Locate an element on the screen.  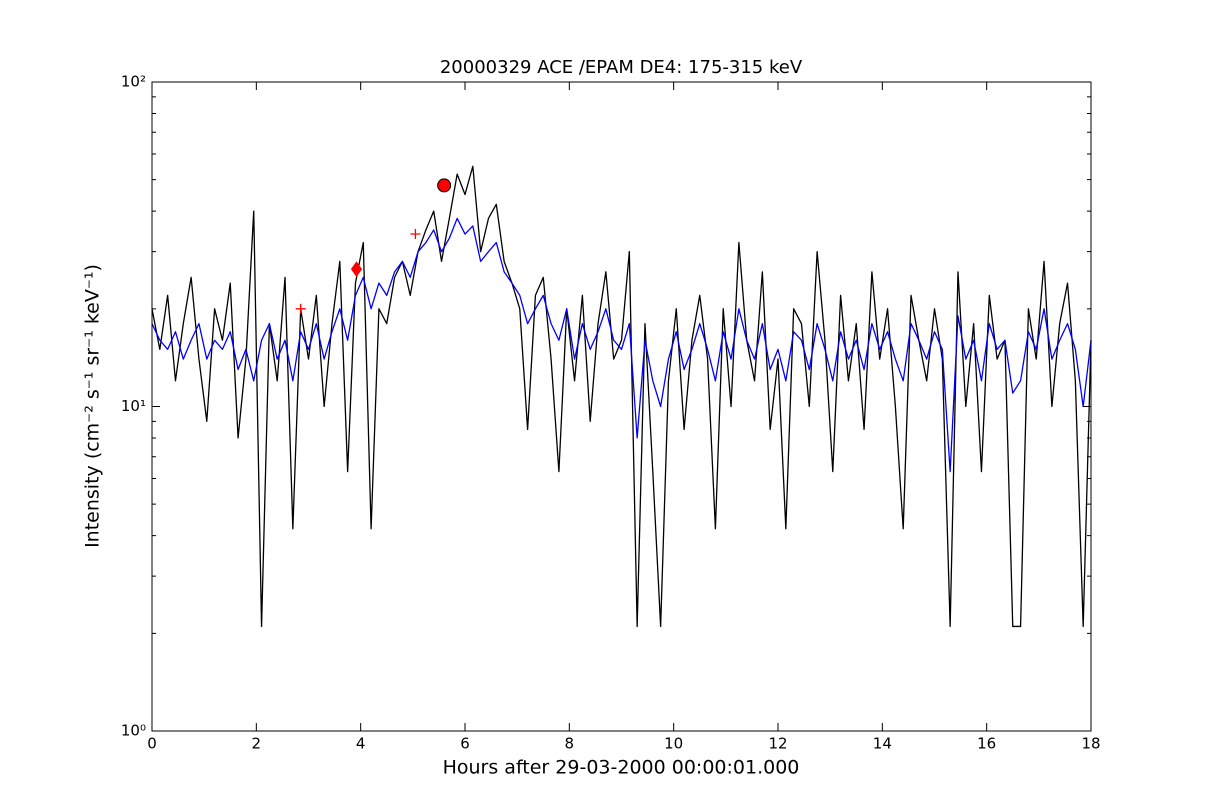
y-tick-label: 10¹ is located at coordinates (133, 406).